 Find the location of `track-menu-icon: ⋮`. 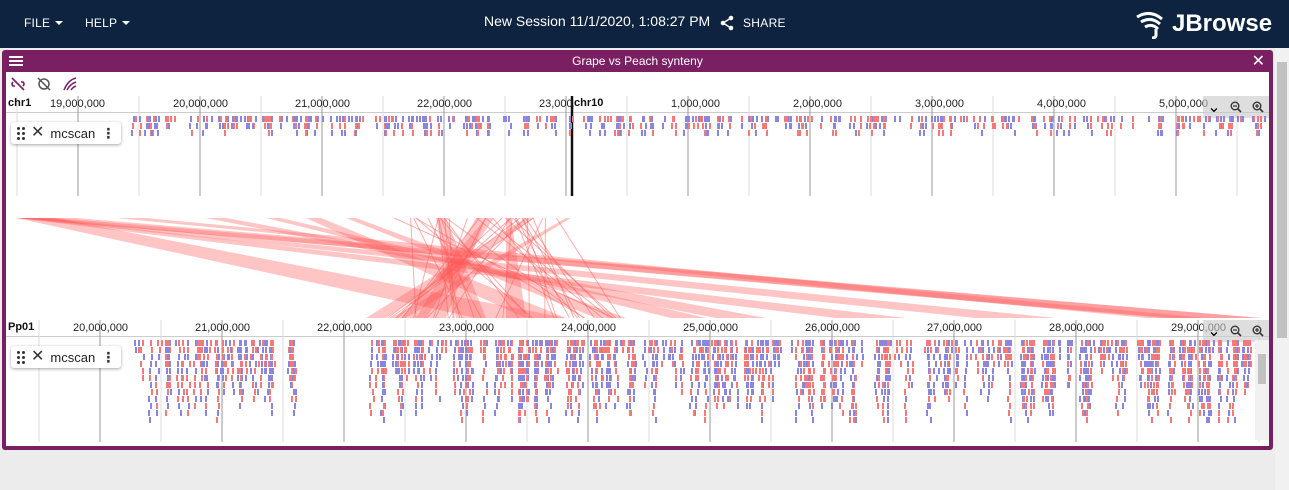

track-menu-icon: ⋮ is located at coordinates (108, 132).